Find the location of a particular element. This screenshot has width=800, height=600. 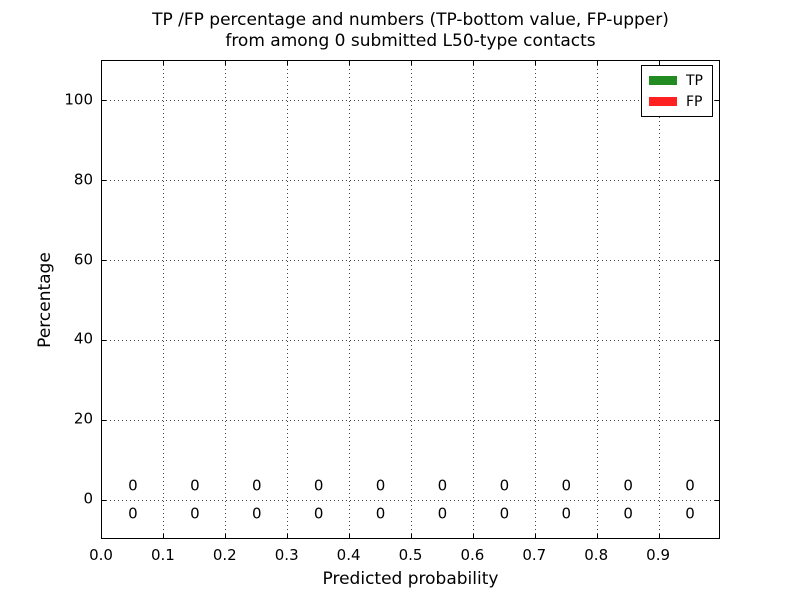

x-tick-label: 0.3 is located at coordinates (286, 555).